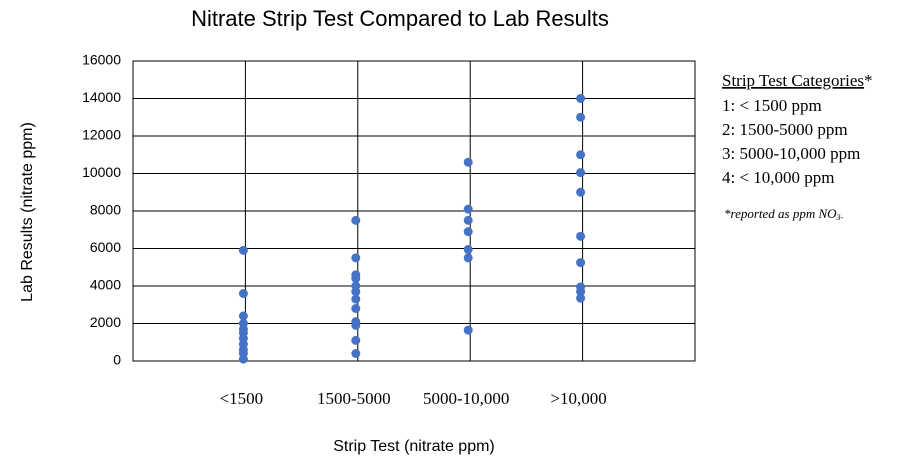 This screenshot has width=915, height=473. I want to click on legend-note-text: *reported as ppm NO, so click(780, 213).